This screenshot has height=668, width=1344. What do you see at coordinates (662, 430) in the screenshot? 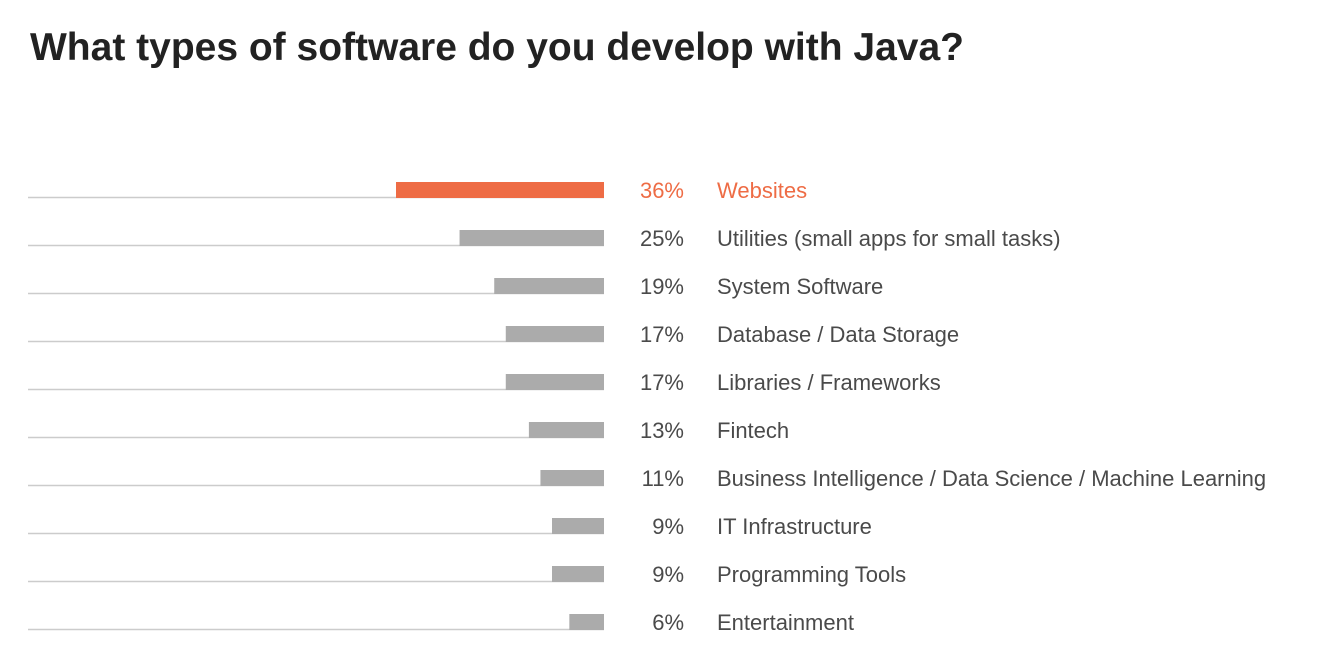
I see `value-label: 13%` at bounding box center [662, 430].